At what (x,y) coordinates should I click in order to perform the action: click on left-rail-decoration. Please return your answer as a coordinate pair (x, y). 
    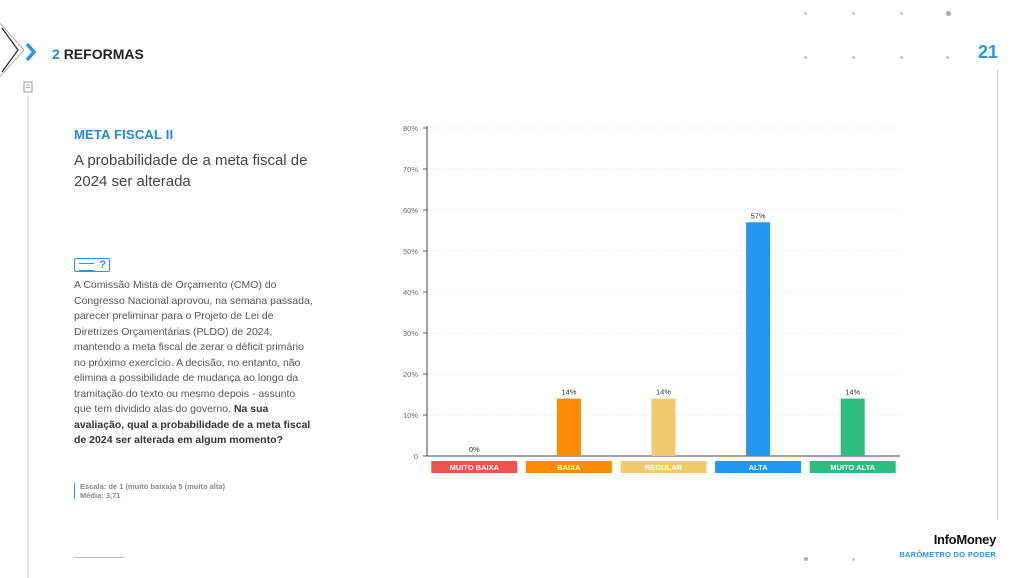
    Looking at the image, I should click on (18, 300).